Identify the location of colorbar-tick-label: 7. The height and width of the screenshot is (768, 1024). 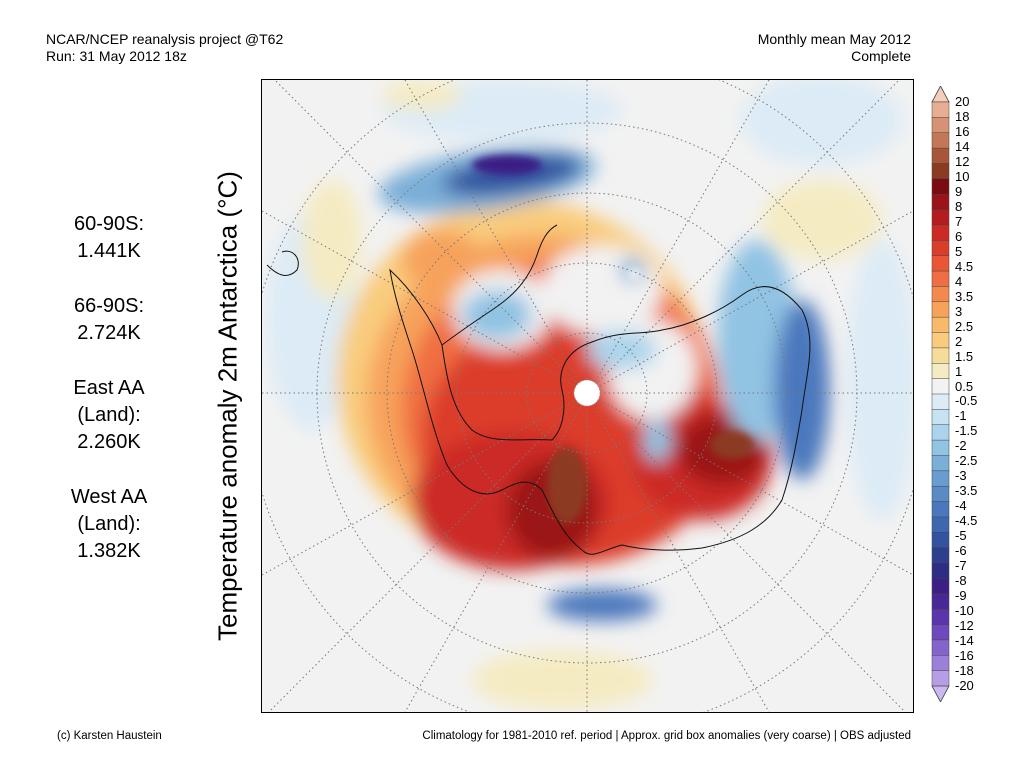
(959, 221).